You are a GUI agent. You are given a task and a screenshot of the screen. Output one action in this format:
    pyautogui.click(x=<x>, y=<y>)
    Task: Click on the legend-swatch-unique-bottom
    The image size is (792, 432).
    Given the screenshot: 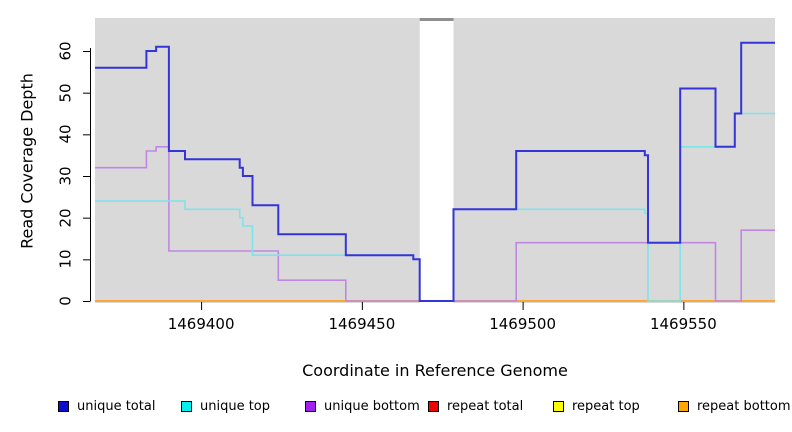 What is the action you would take?
    pyautogui.click(x=310, y=406)
    